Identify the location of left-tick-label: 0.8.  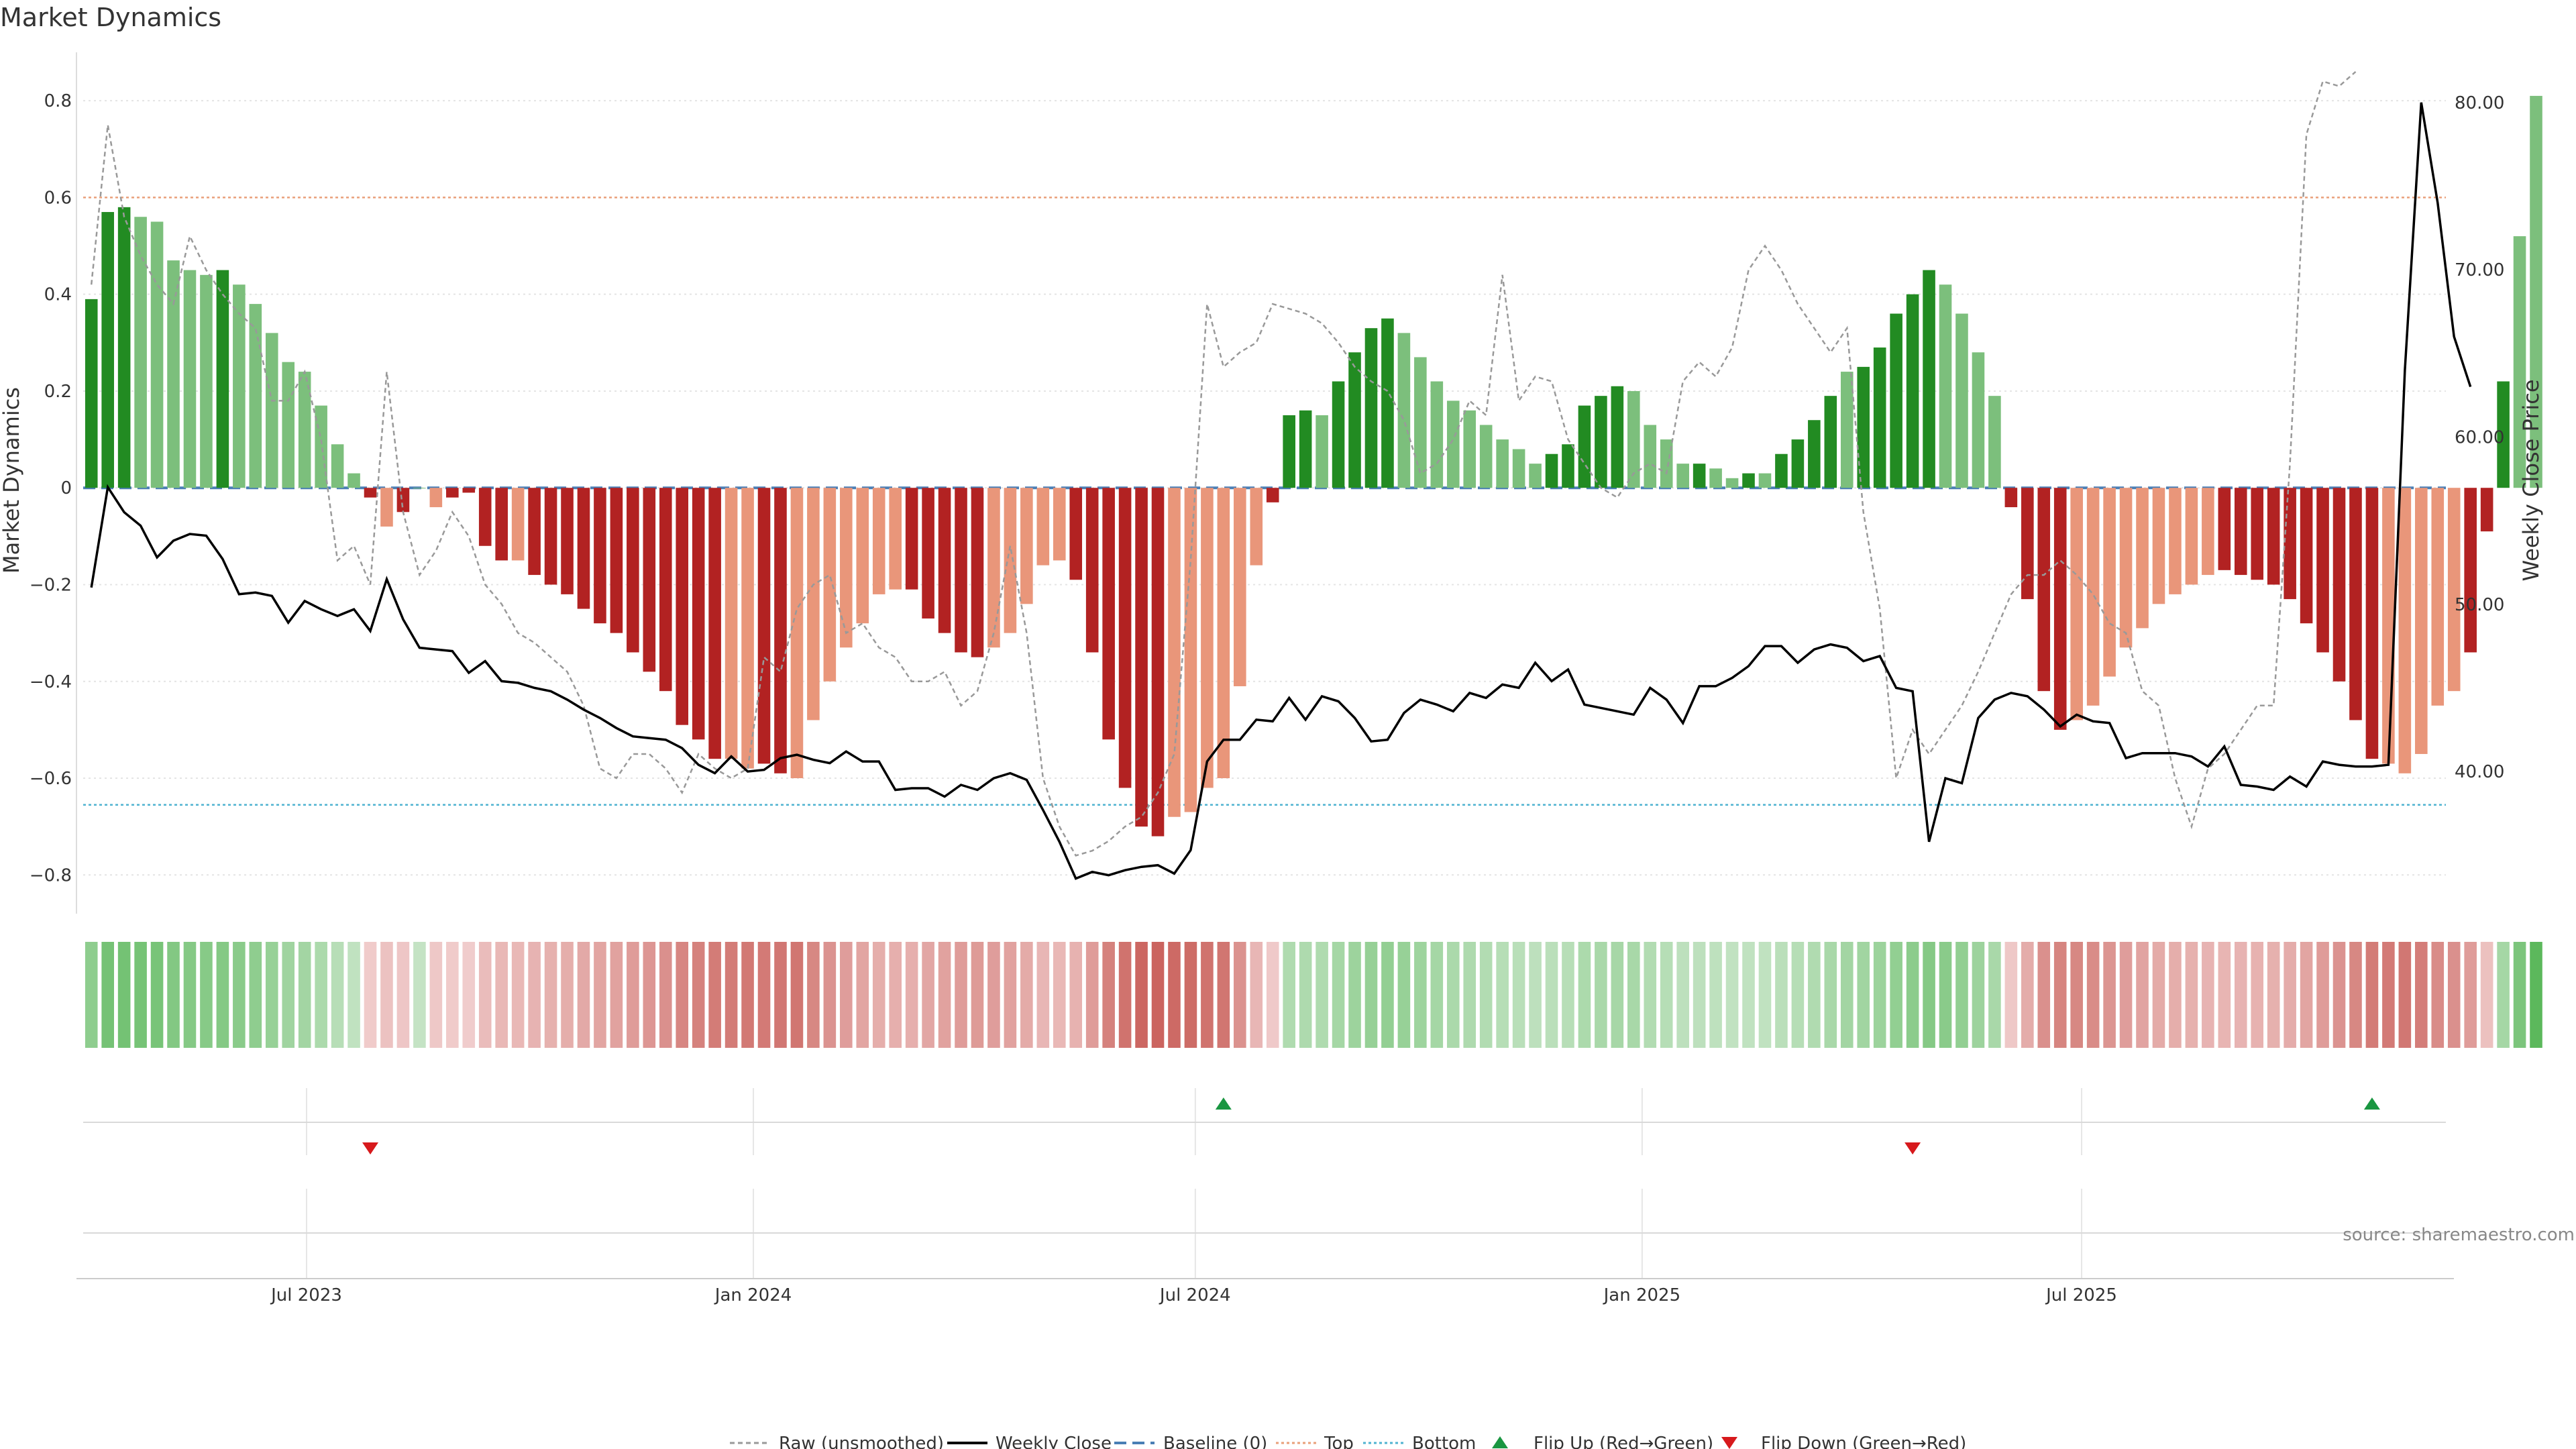
(58, 101).